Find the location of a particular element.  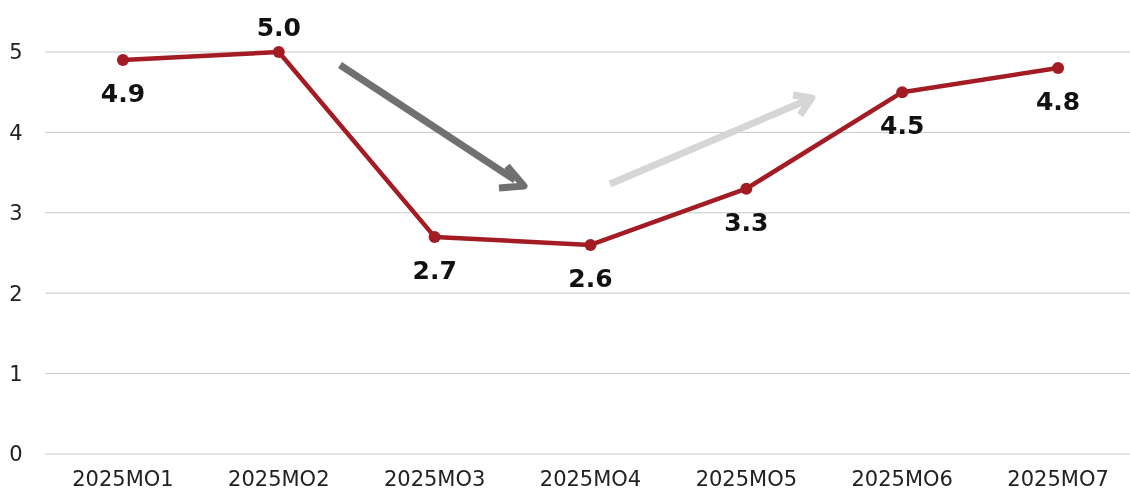

y-tick-label: 5 is located at coordinates (16, 52).